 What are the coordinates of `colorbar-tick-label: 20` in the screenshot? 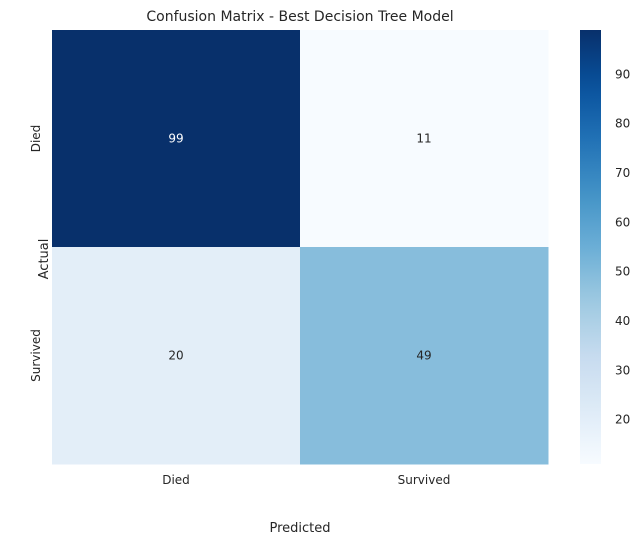 It's located at (622, 420).